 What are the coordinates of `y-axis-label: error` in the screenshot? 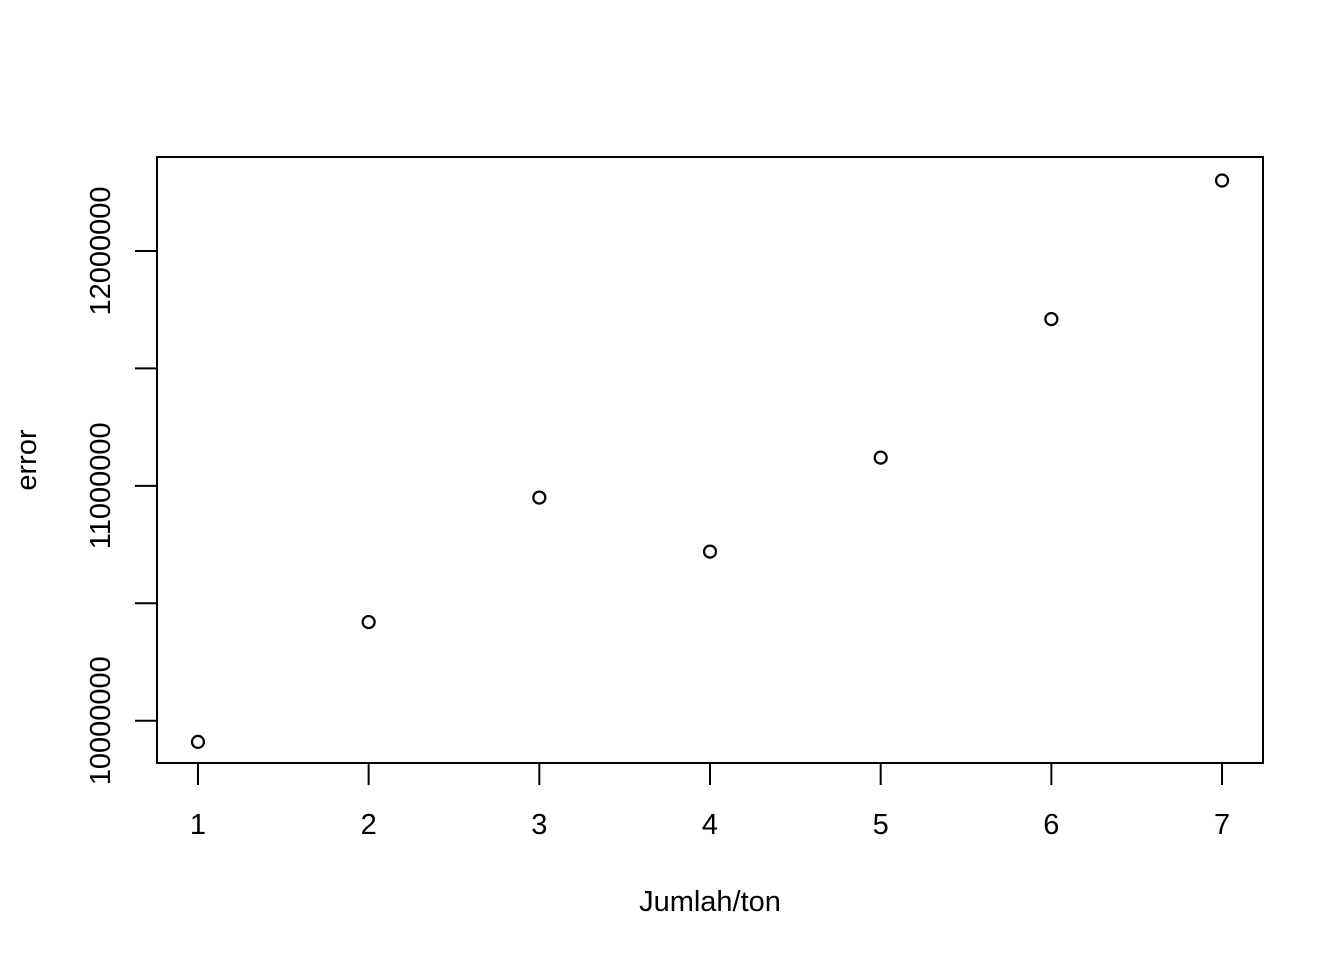 It's located at (27, 460).